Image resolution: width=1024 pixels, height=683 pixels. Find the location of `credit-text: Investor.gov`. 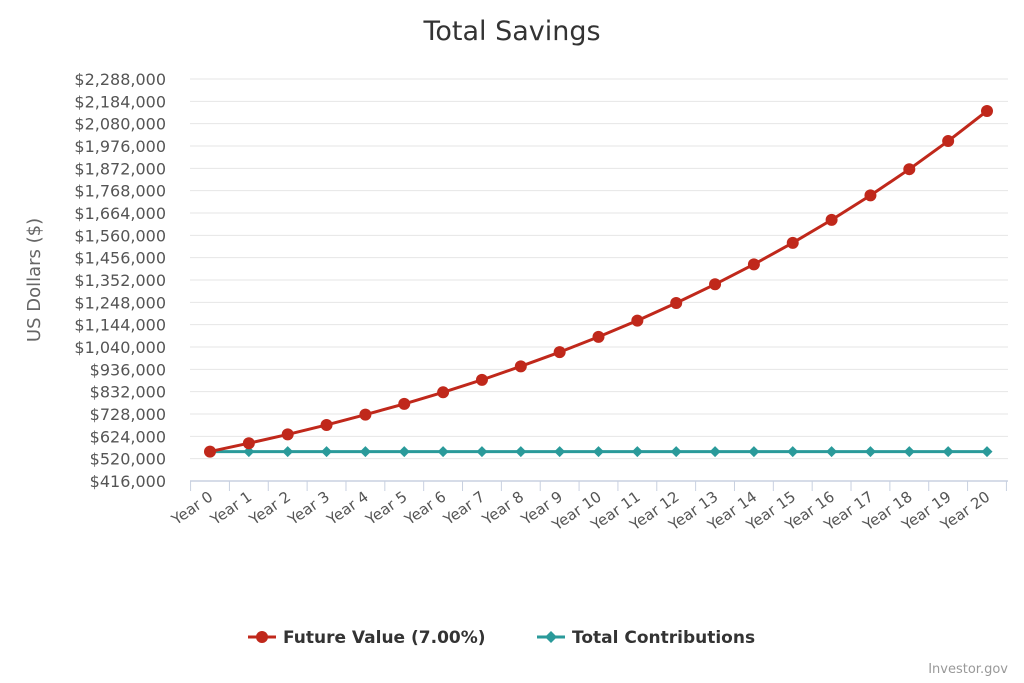

credit-text: Investor.gov is located at coordinates (968, 669).